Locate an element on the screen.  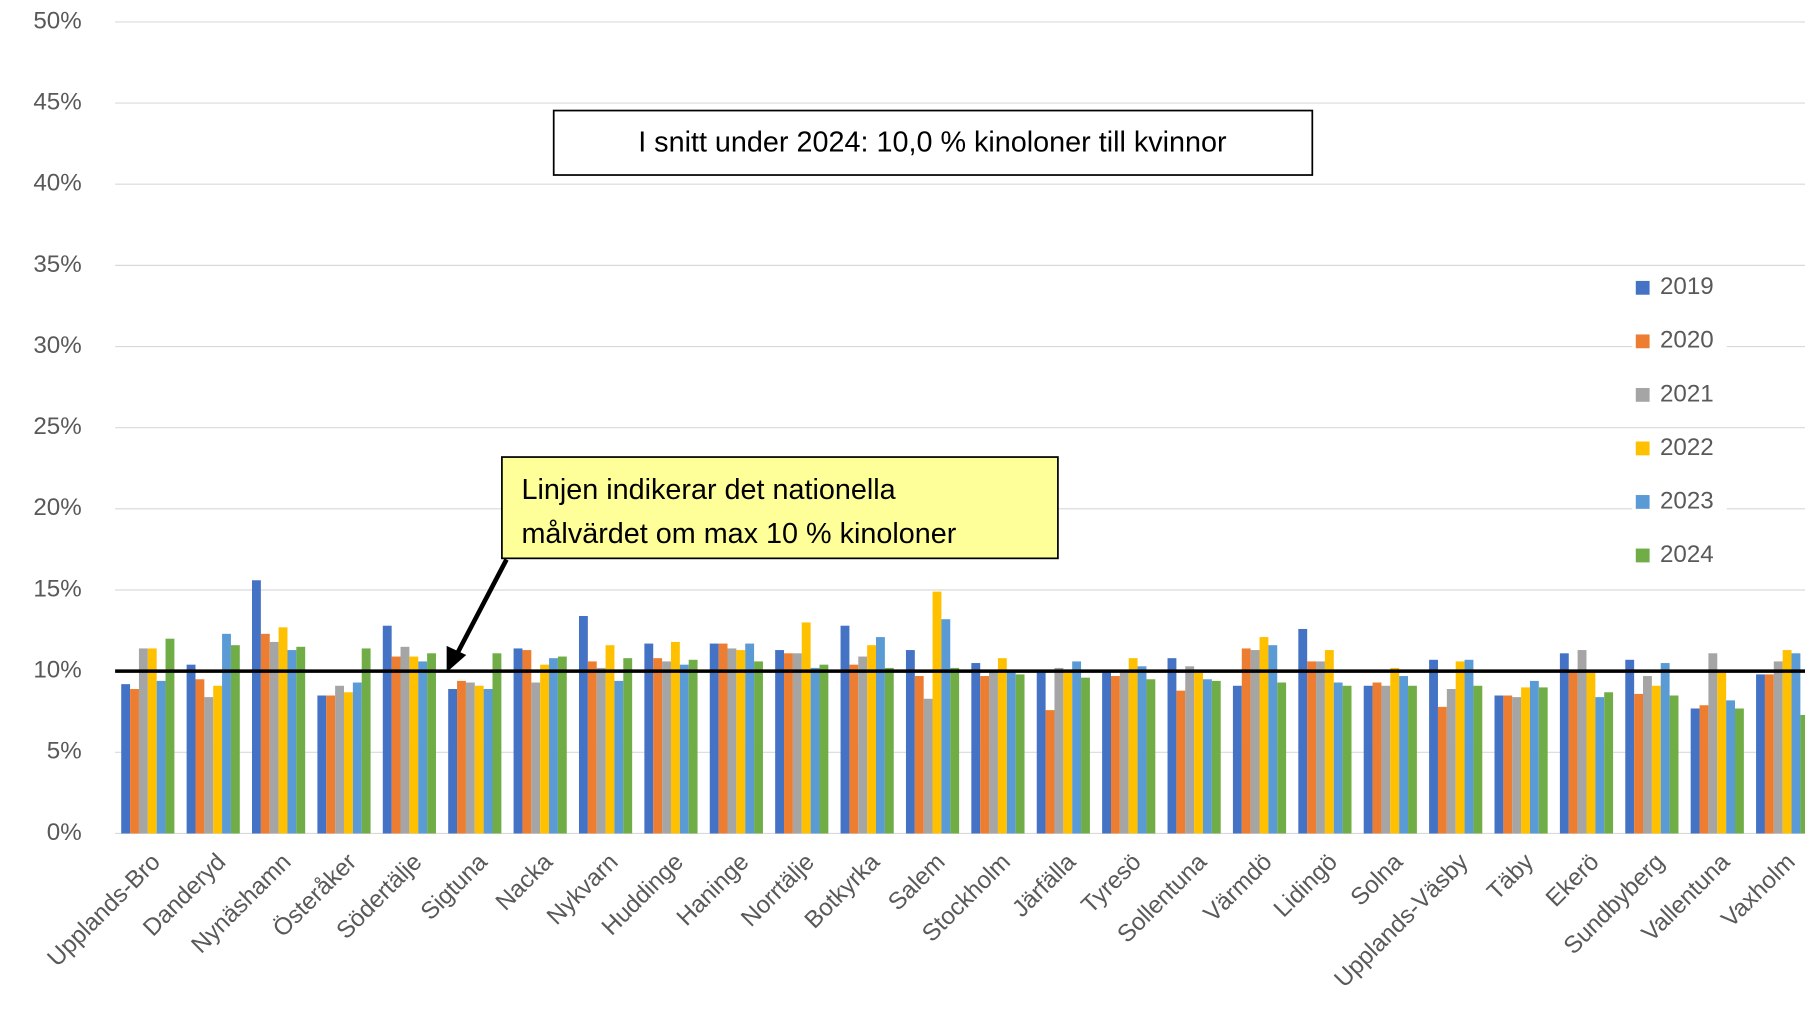
legend-label: 2022 is located at coordinates (1687, 447).